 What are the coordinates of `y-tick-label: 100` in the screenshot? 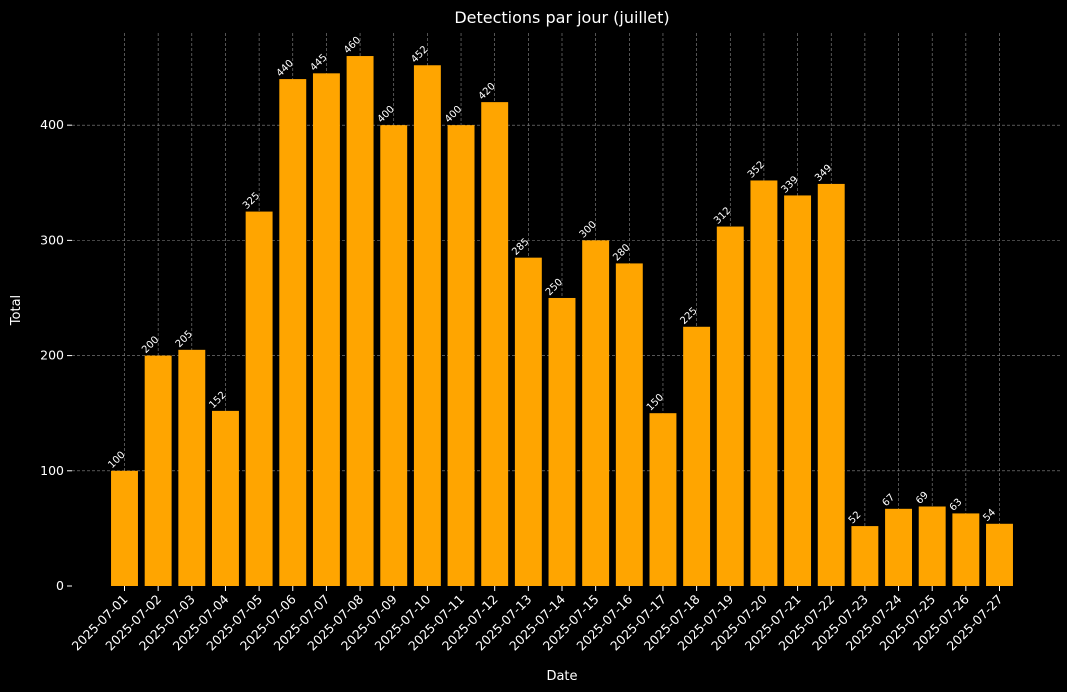 It's located at (52, 470).